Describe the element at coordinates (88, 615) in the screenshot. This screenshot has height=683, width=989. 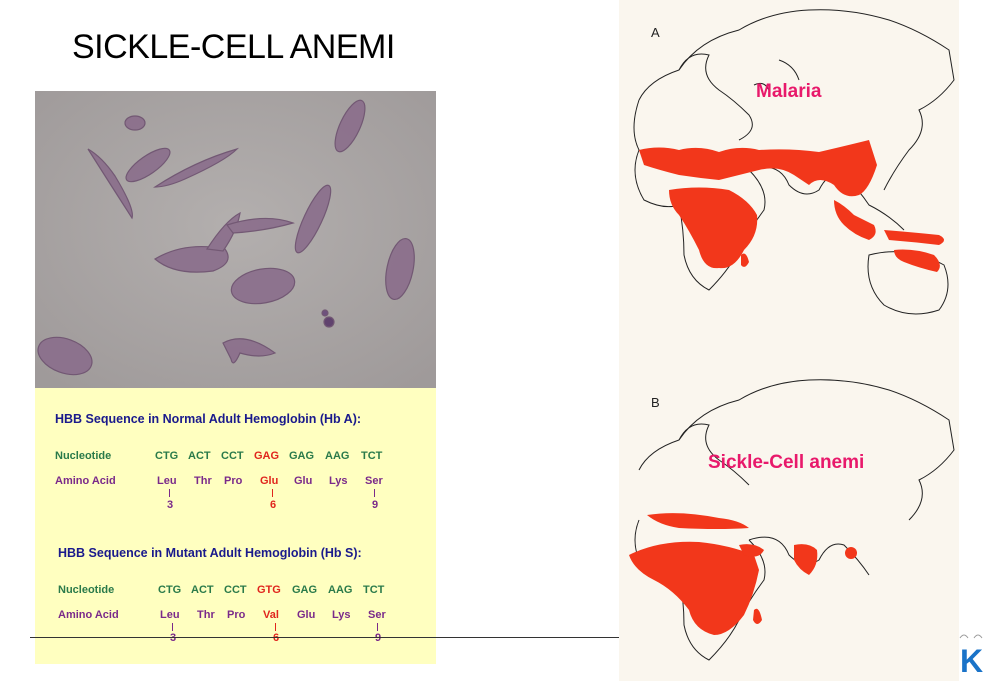
I see `mutant-amino-label: Amino Acid` at that location.